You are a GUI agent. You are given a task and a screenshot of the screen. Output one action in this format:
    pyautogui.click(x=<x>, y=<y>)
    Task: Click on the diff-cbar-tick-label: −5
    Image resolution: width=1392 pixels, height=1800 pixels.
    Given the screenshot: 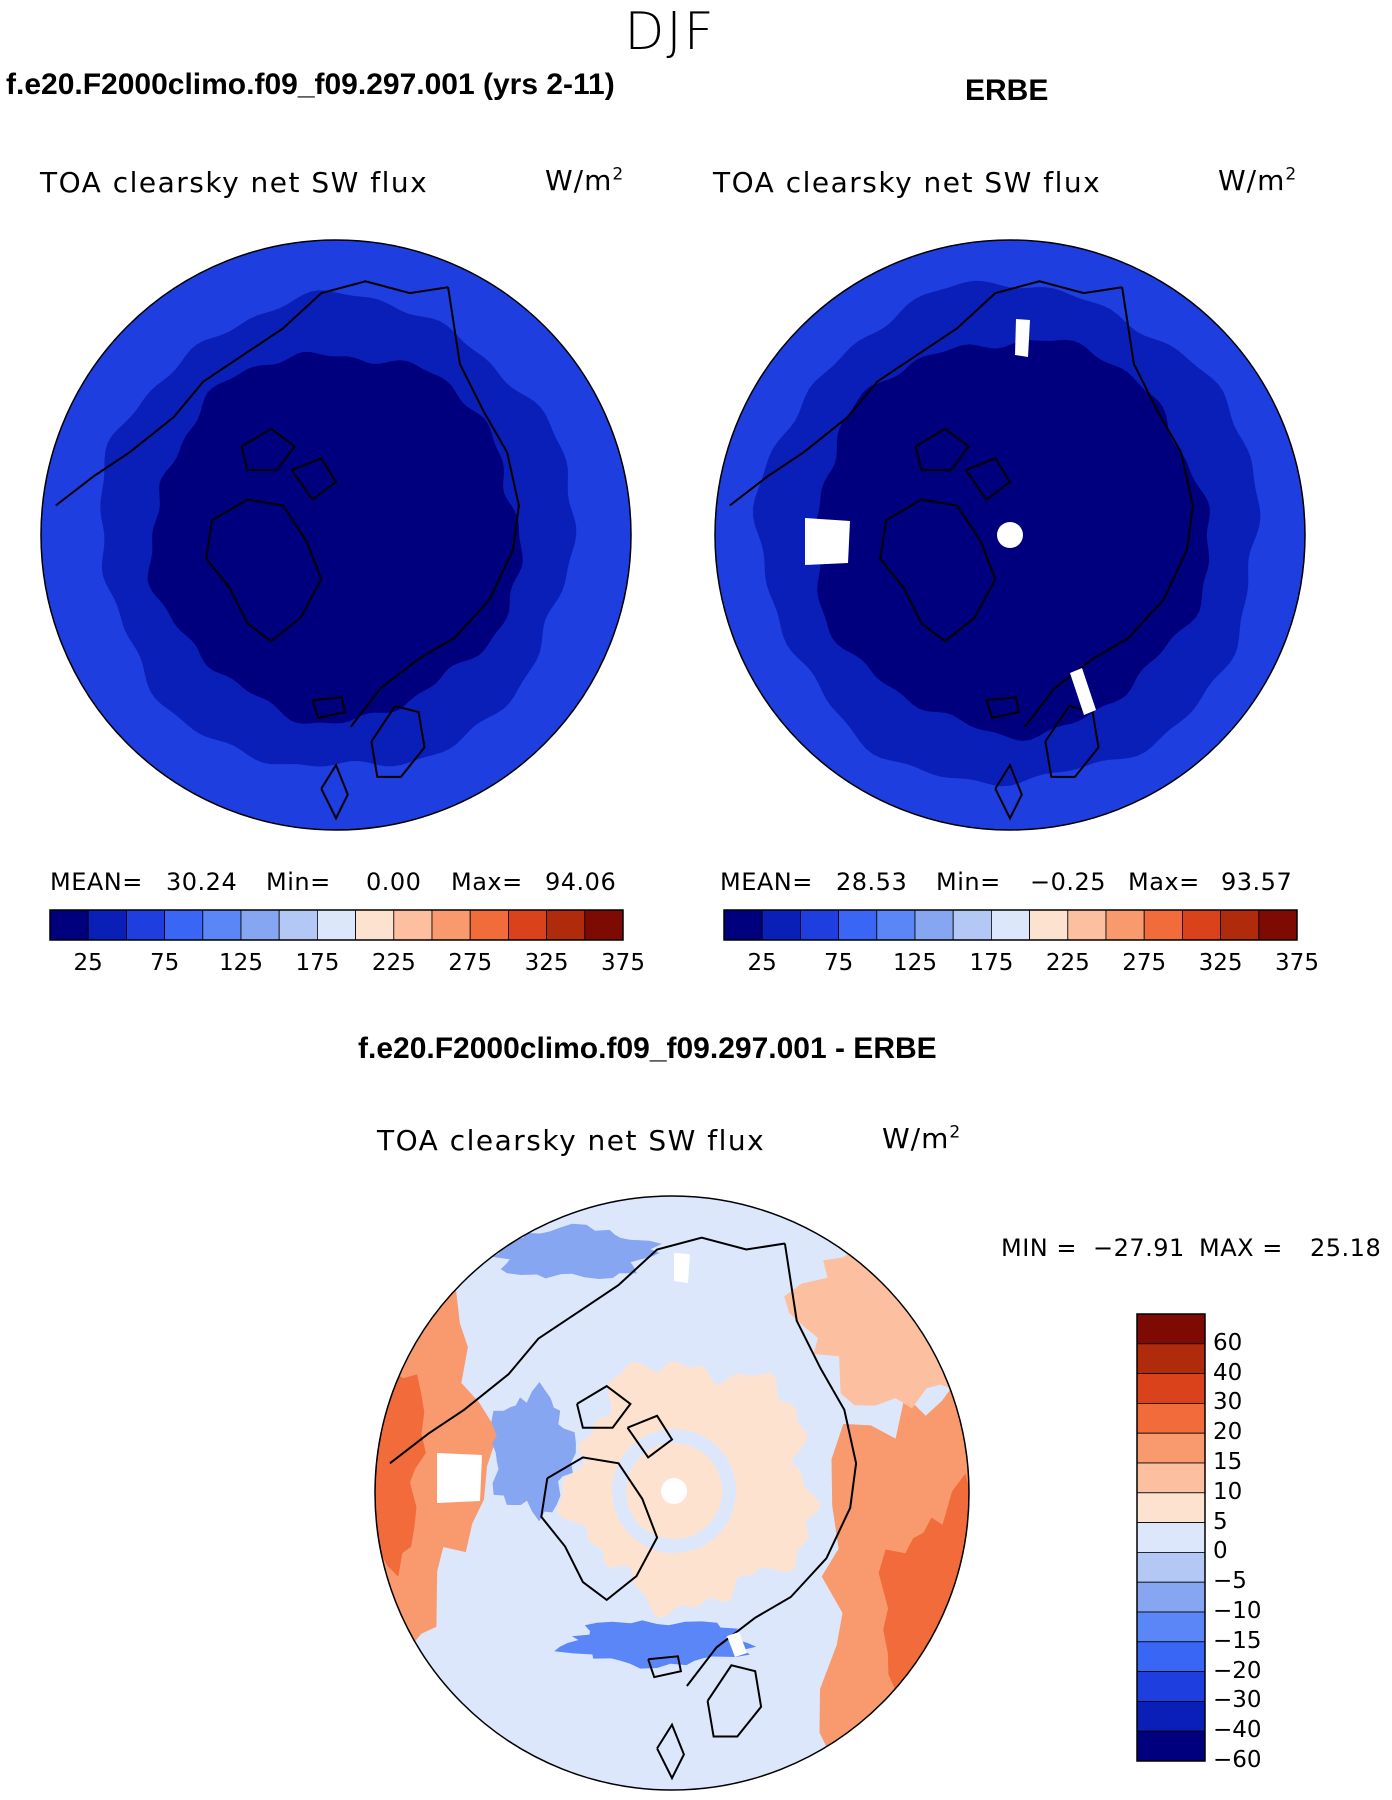 What is the action you would take?
    pyautogui.click(x=1230, y=1581)
    